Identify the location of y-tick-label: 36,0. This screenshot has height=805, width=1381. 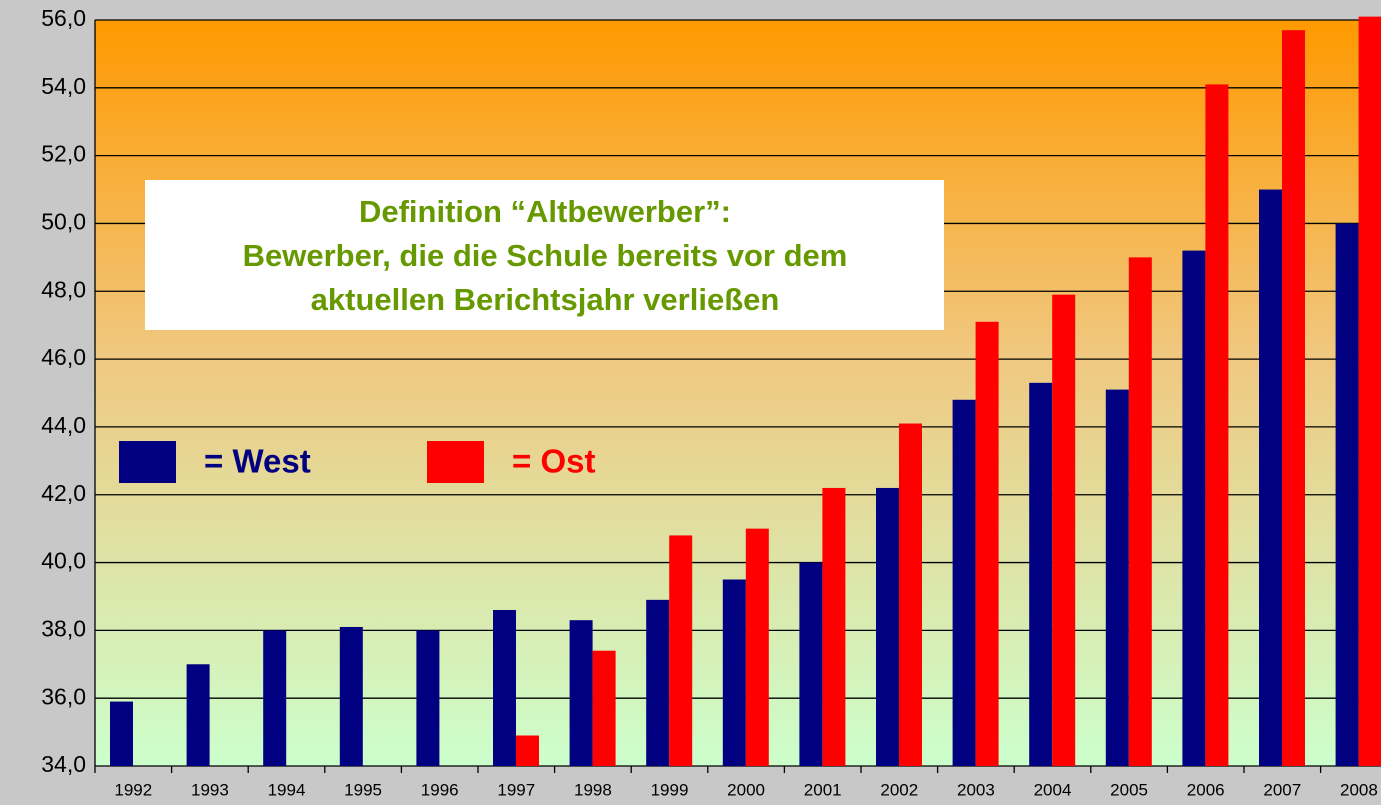
(63, 696).